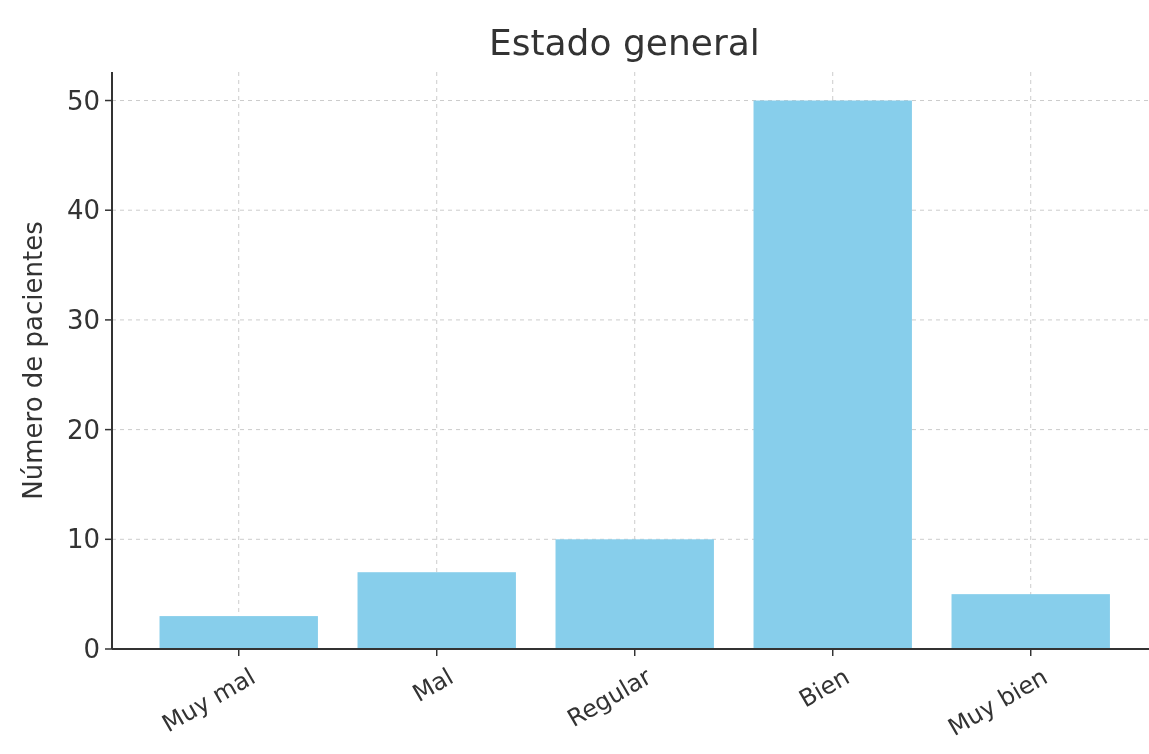  I want to click on y-tick-label: 20, so click(83, 429).